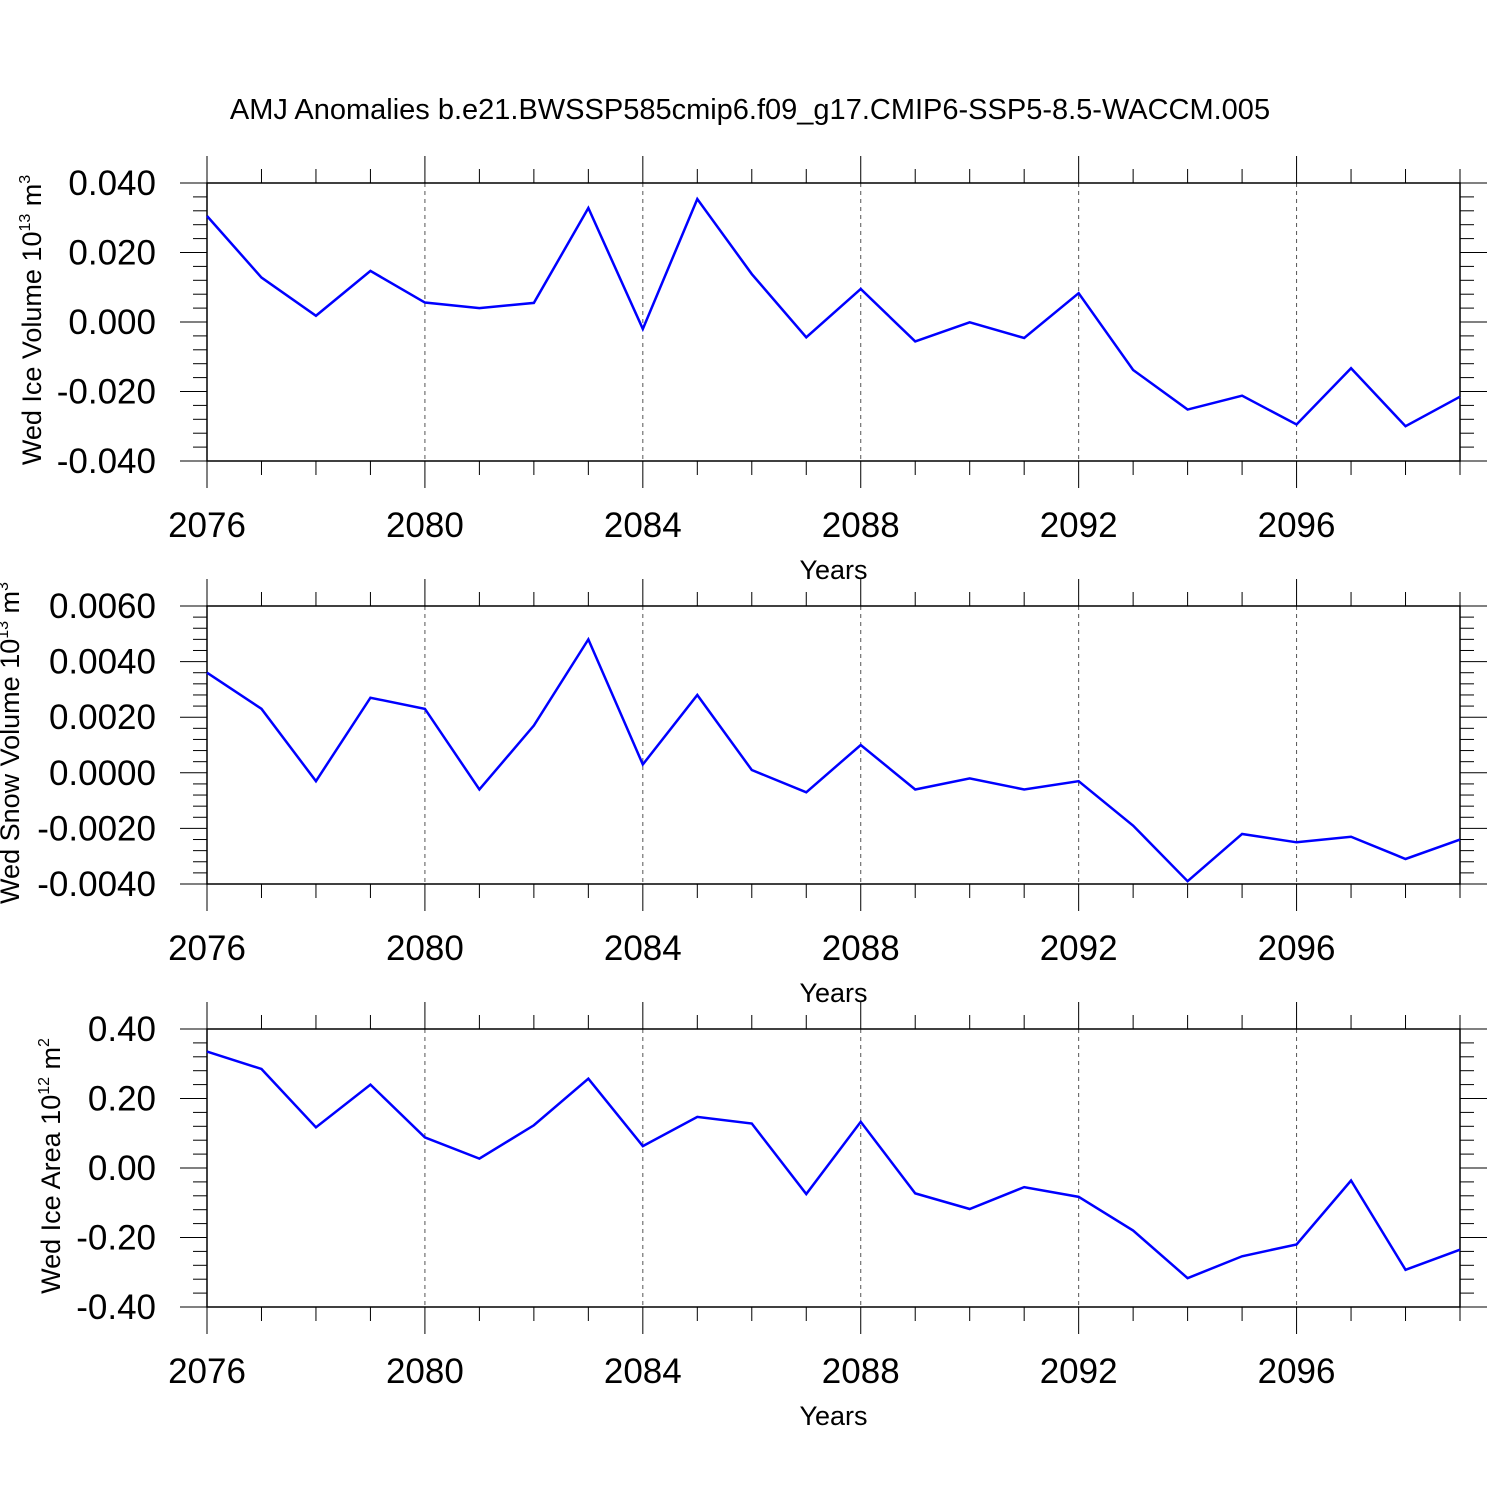 The image size is (1500, 1500). I want to click on y-tick-label: -0.0020, so click(96, 828).